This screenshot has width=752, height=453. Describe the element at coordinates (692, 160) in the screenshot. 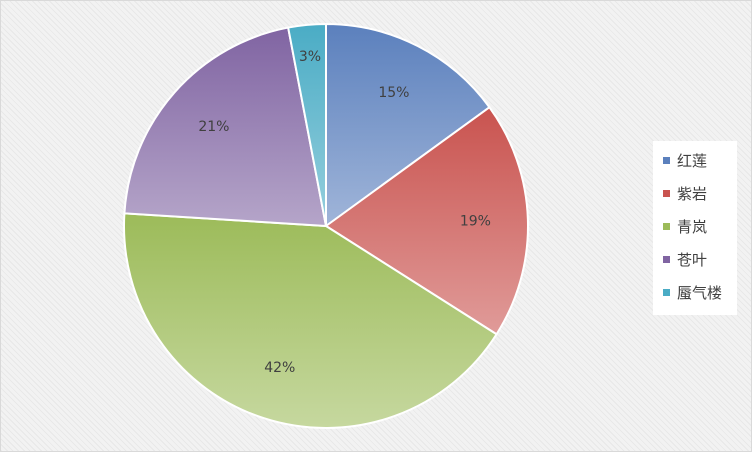

I see `legend-label: 红莲` at that location.